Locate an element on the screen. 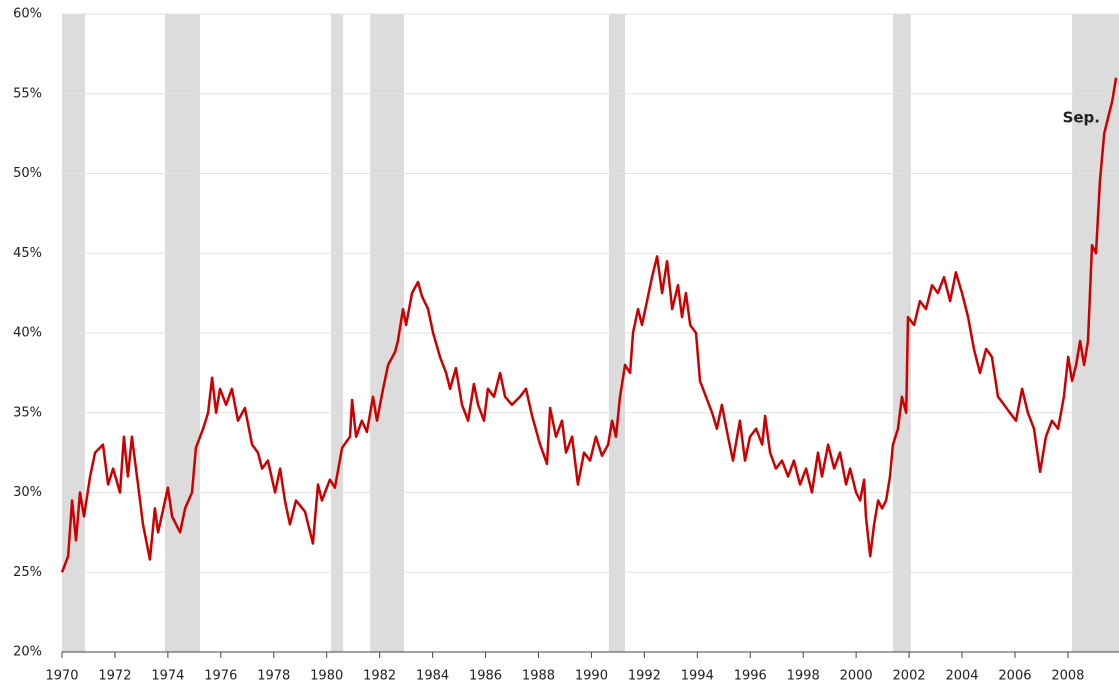 The width and height of the screenshot is (1119, 694). y-tick-label: 25% is located at coordinates (27, 572).